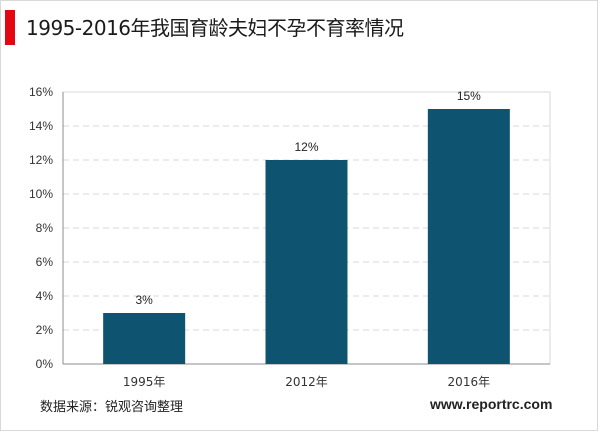 The width and height of the screenshot is (600, 433). I want to click on y-tick-label: 8%, so click(45, 228).